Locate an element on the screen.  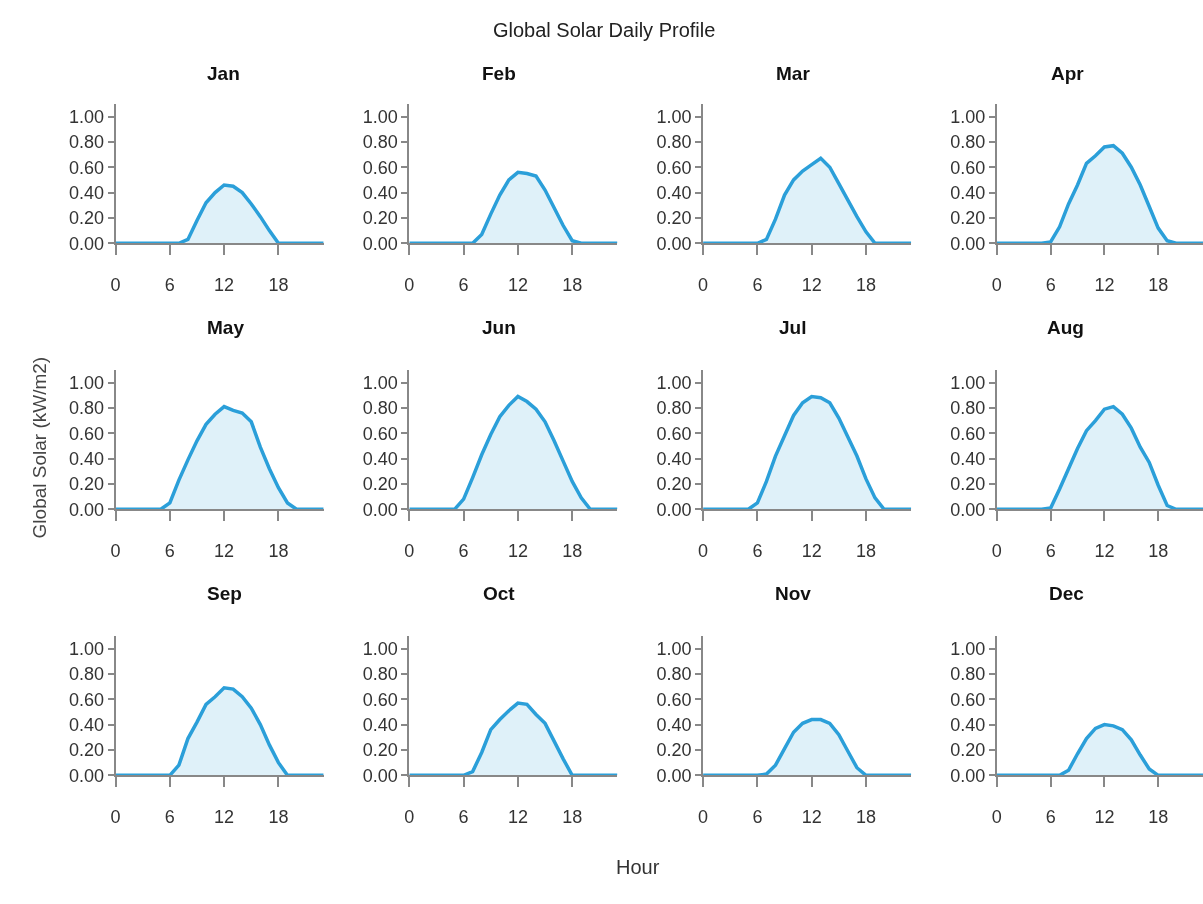
chart-title: Dec is located at coordinates (1067, 593).